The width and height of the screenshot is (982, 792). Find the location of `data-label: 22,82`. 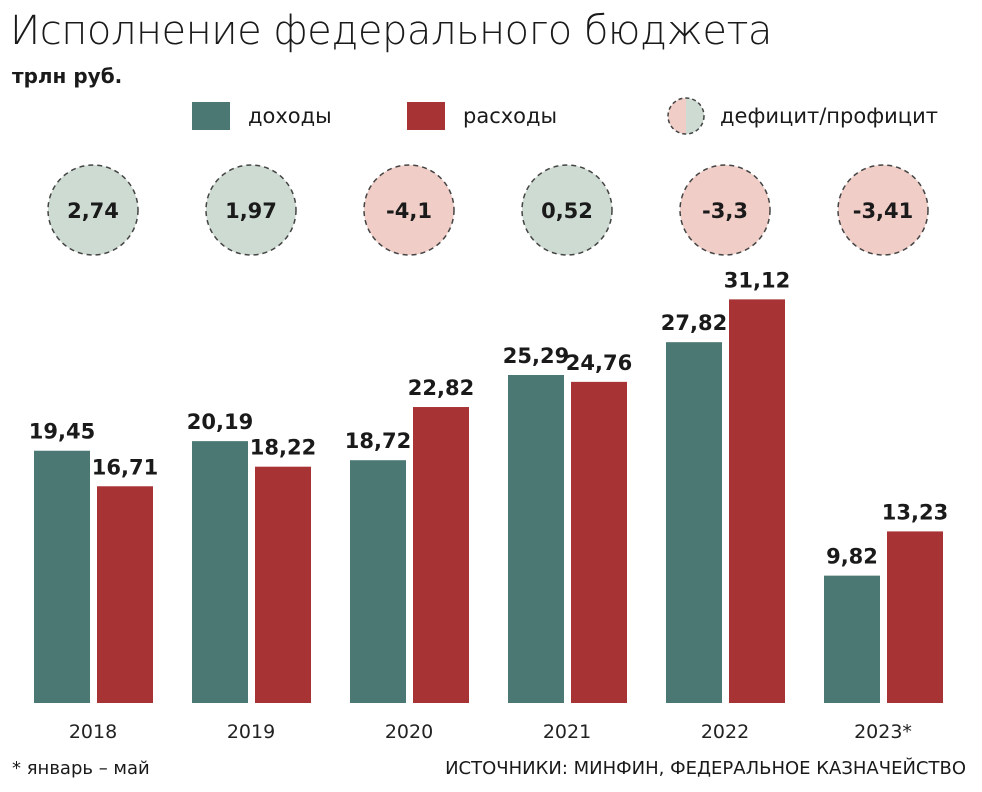

data-label: 22,82 is located at coordinates (441, 388).